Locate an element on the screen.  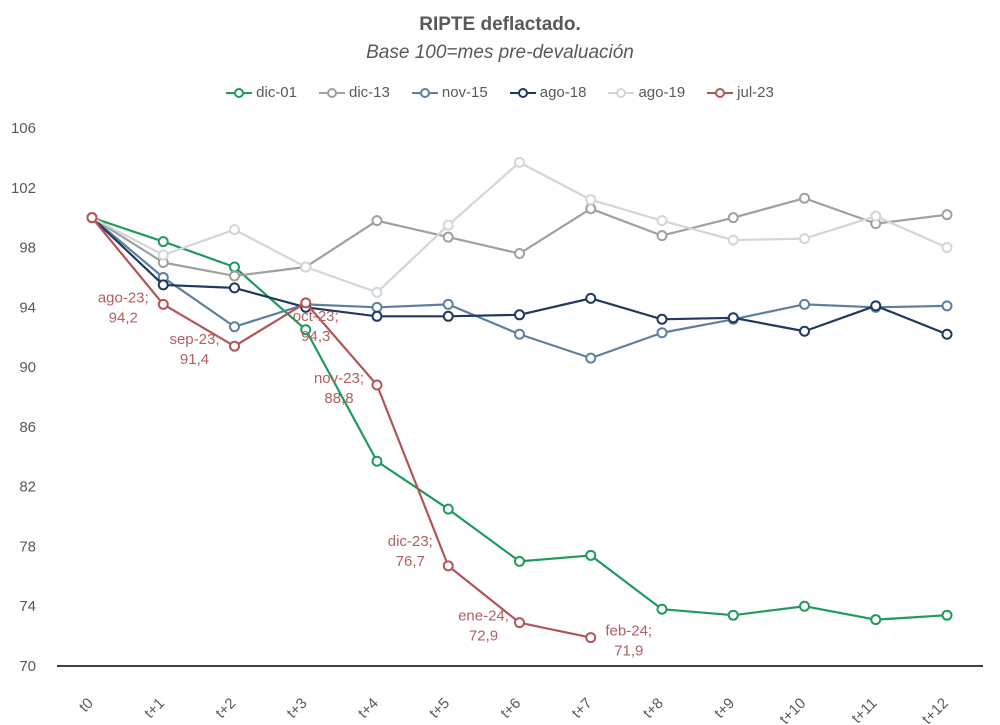
x-tick-label: t0 is located at coordinates (86, 705).